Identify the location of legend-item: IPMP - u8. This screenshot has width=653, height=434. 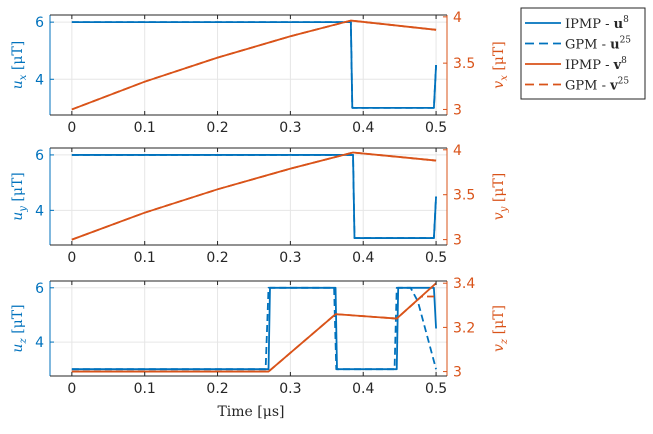
(577, 23).